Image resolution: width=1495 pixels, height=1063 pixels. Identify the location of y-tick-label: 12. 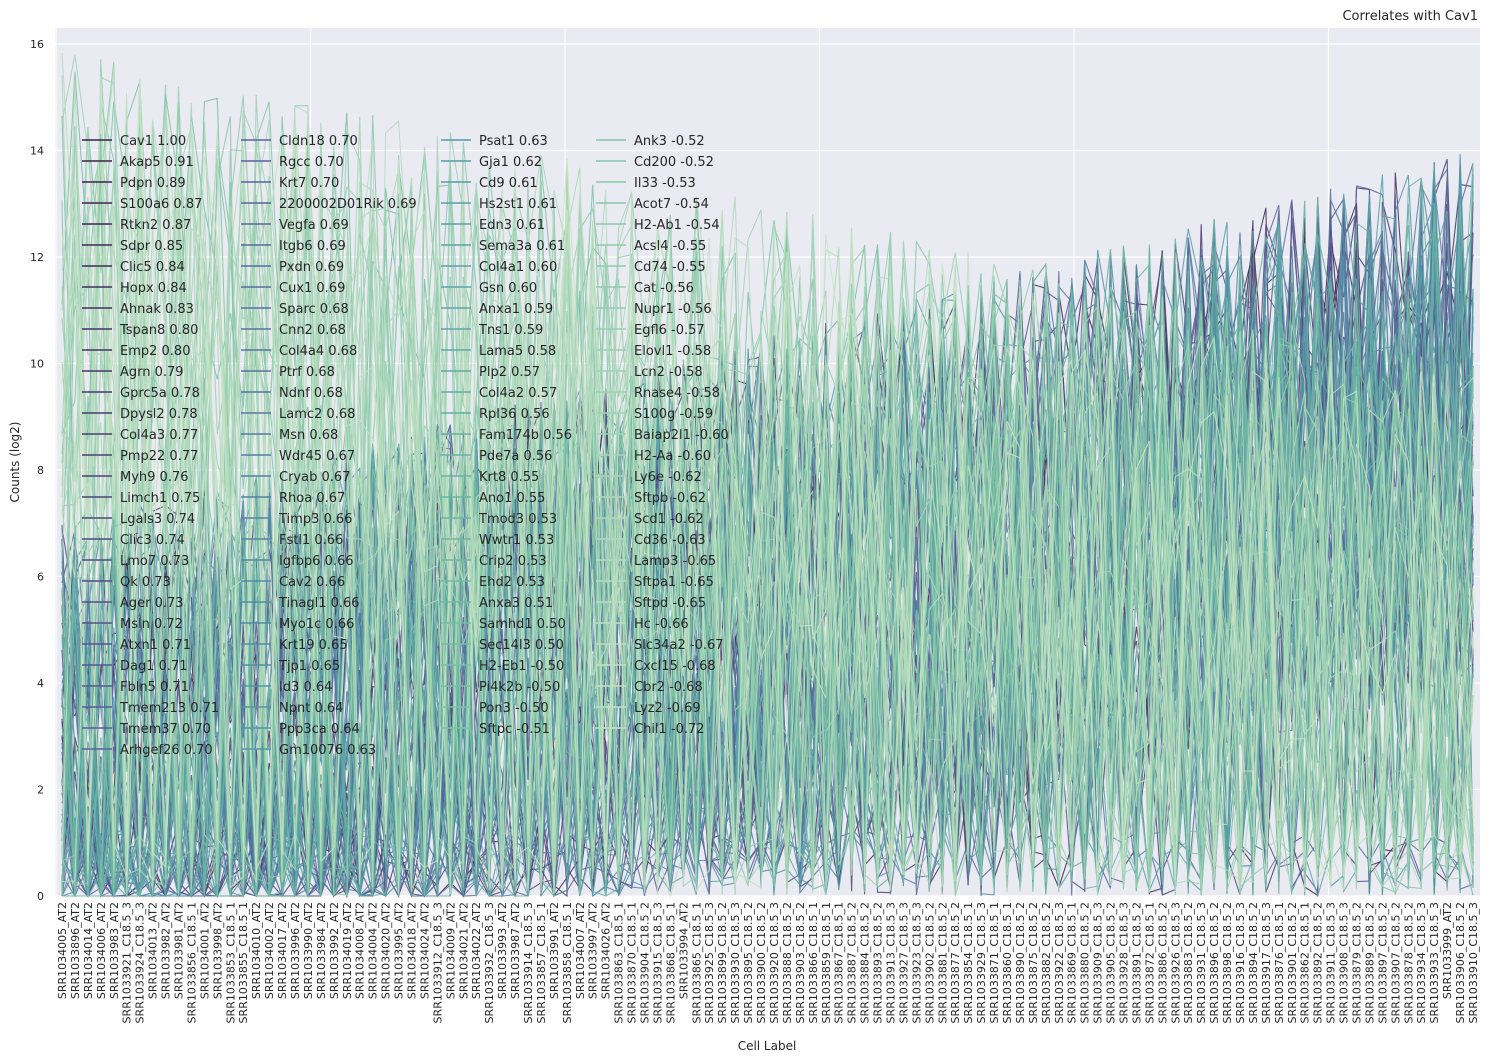
(37, 257).